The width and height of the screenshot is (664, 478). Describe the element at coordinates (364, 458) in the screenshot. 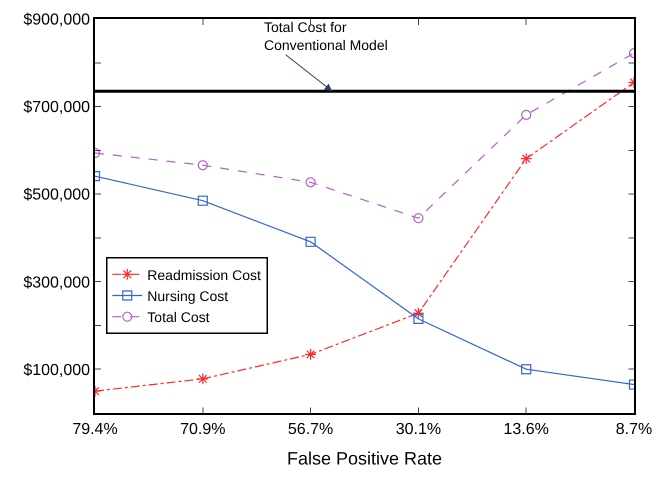

I see `x-axis-title: False Positive Rate` at that location.